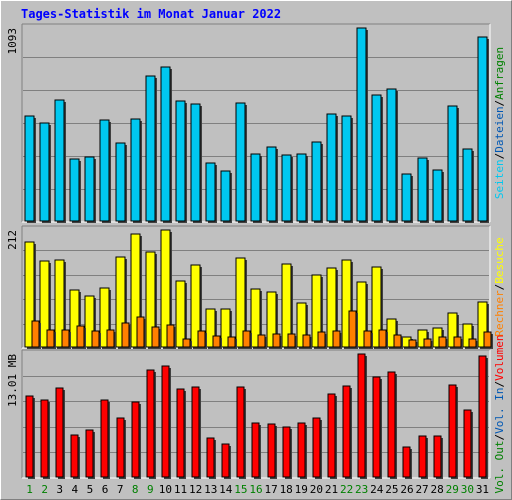 The width and height of the screenshot is (512, 500). What do you see at coordinates (482, 489) in the screenshot?
I see `x-tick-label: 31` at bounding box center [482, 489].